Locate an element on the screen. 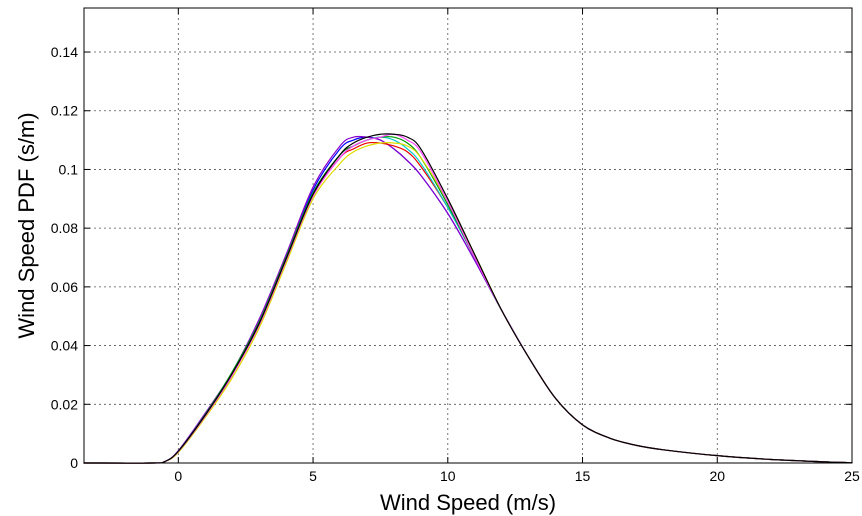  x-tick-label: 10 is located at coordinates (448, 476).